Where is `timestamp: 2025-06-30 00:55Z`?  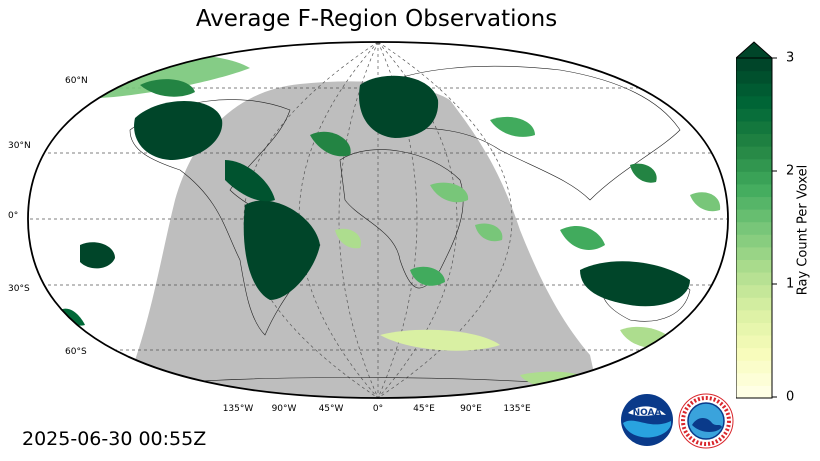 timestamp: 2025-06-30 00:55Z is located at coordinates (114, 439).